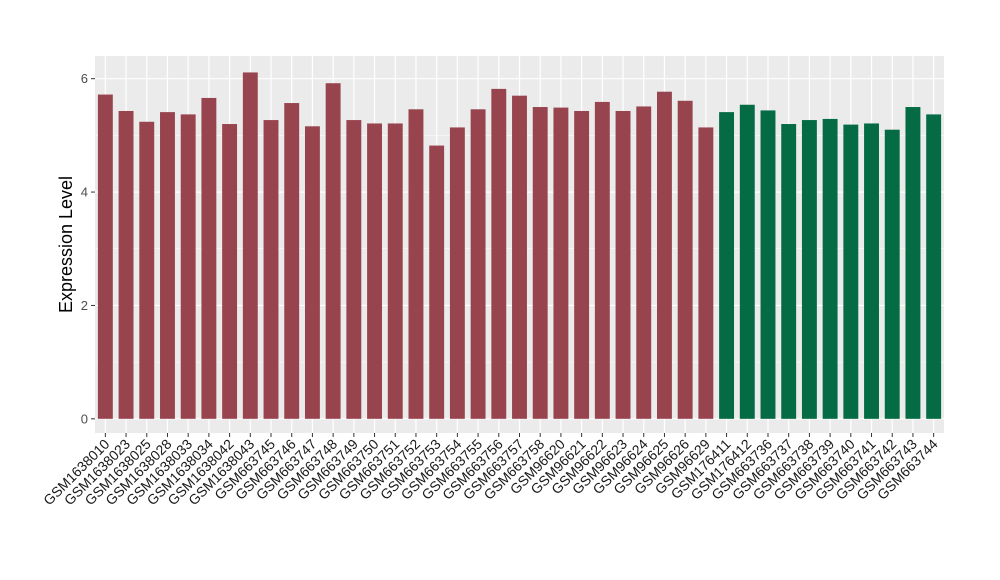 The height and width of the screenshot is (580, 1000). I want to click on bar-GSM96624, so click(644, 262).